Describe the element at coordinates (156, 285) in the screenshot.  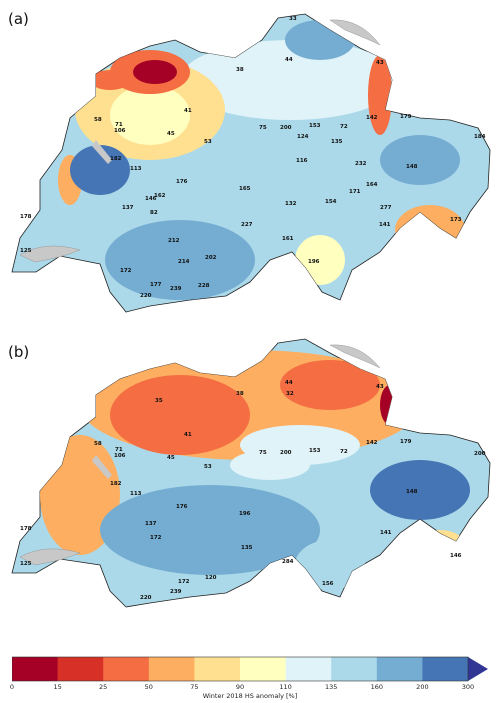
I see `station-label: 177` at that location.